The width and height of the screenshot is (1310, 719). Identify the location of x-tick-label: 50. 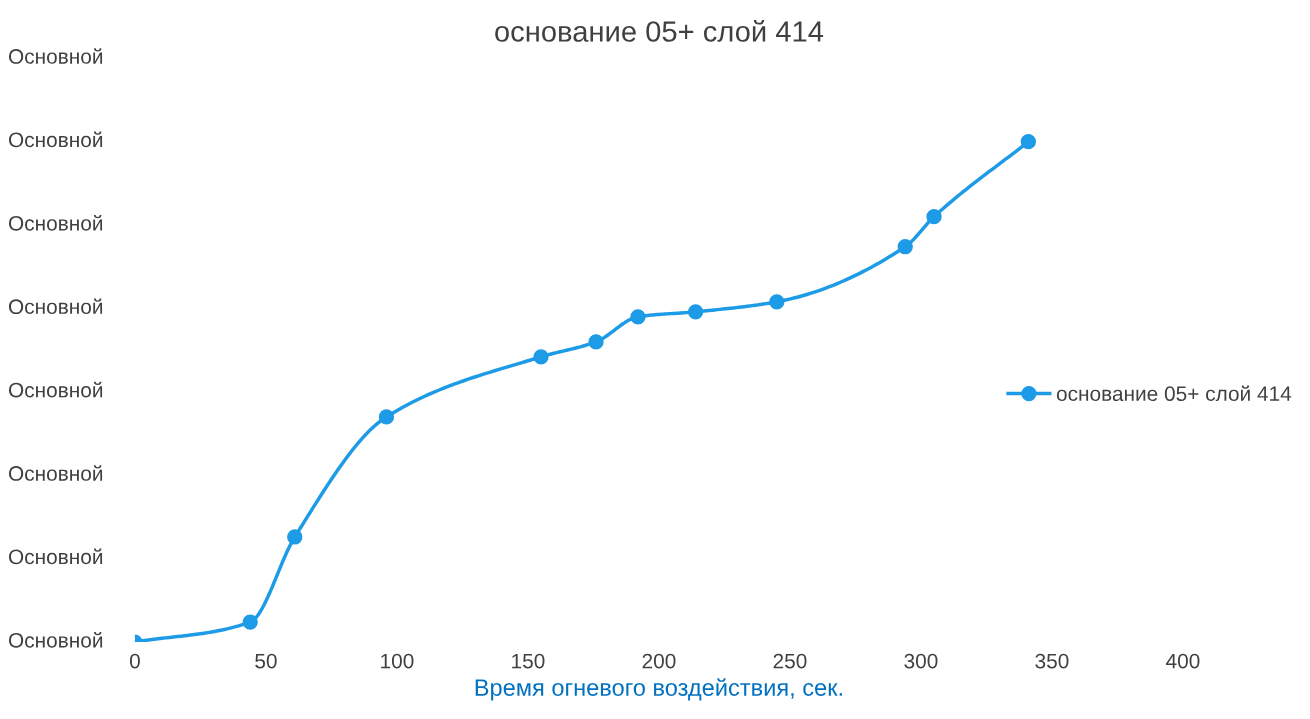
(266, 661).